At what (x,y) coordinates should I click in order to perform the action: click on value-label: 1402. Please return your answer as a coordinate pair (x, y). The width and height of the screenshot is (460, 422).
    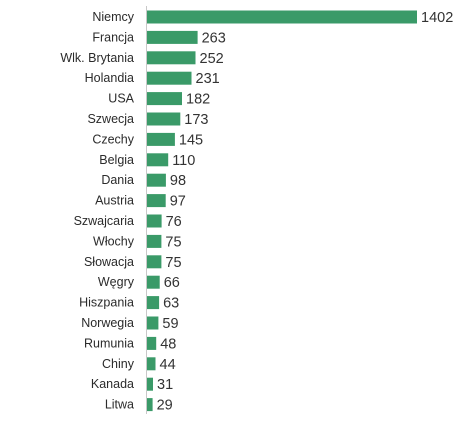
    Looking at the image, I should click on (437, 18).